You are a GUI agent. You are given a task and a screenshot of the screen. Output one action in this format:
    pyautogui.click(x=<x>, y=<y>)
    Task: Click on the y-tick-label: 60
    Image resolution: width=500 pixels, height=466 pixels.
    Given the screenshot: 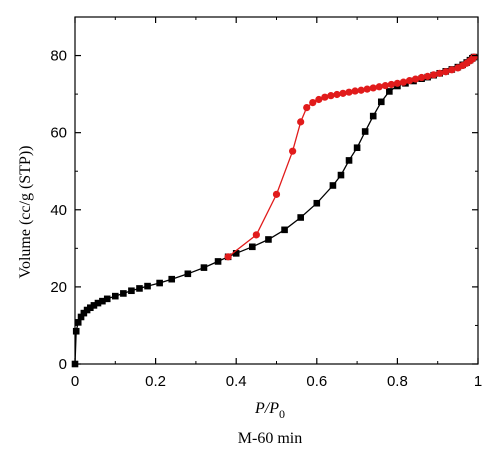 What is the action you would take?
    pyautogui.click(x=58, y=133)
    